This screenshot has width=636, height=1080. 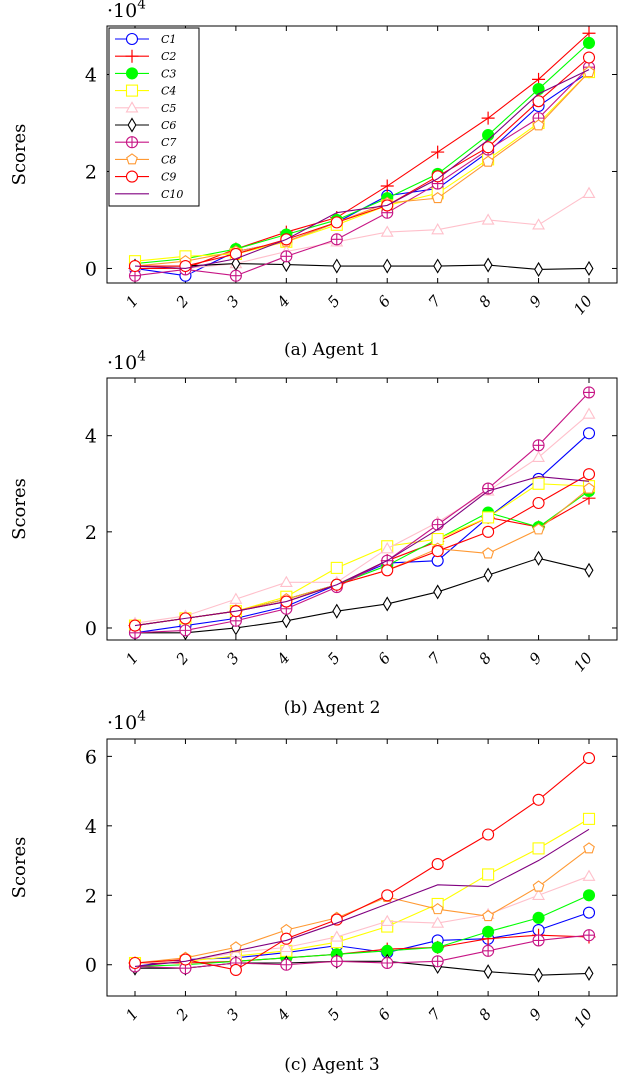 What do you see at coordinates (91, 172) in the screenshot?
I see `y-tick-label: 2` at bounding box center [91, 172].